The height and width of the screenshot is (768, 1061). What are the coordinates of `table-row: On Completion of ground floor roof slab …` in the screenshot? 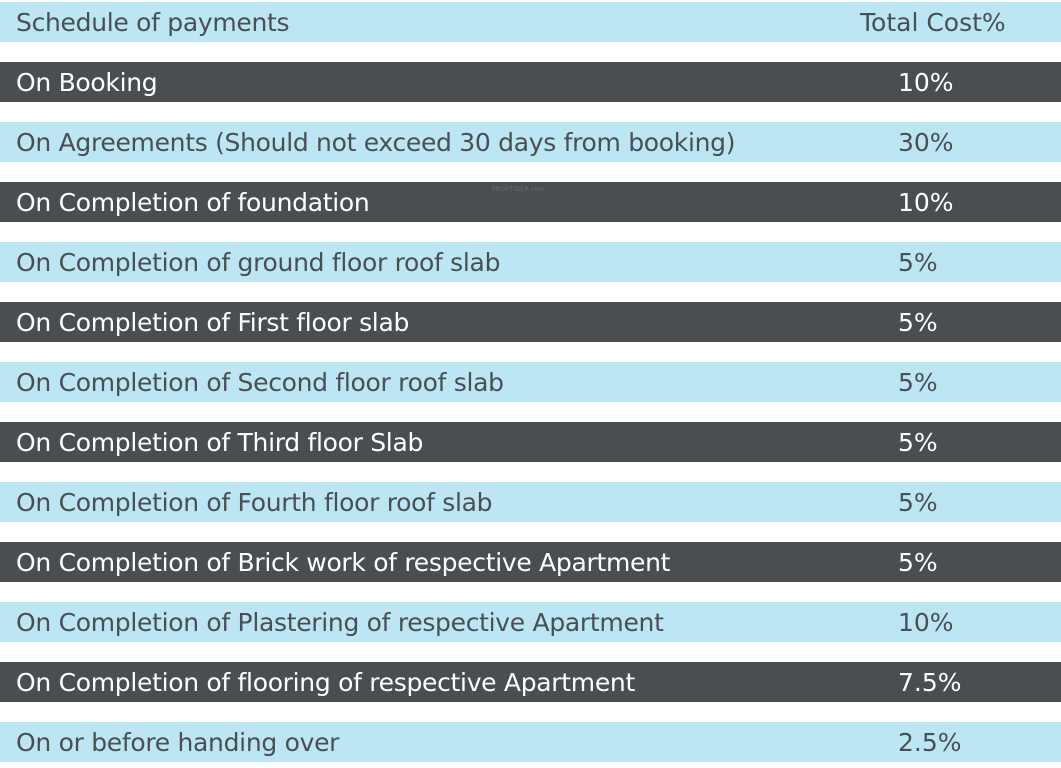 It's located at (530, 262).